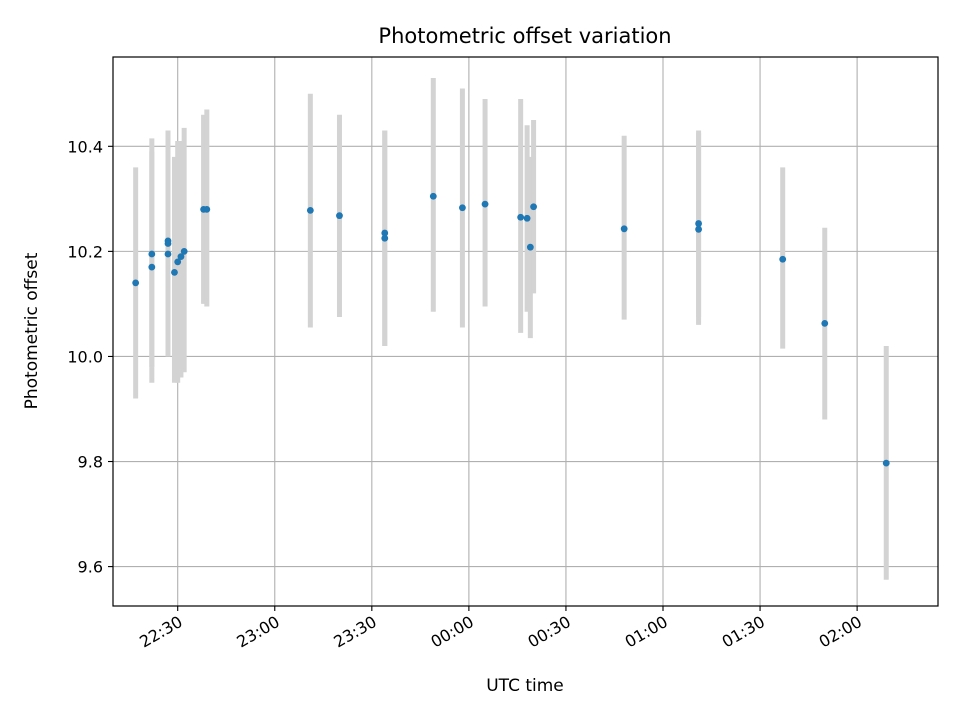 The image size is (960, 720). I want to click on y-tick-layer: 9.6 9.8 10.0 10.2 10.4, so click(90, 357).